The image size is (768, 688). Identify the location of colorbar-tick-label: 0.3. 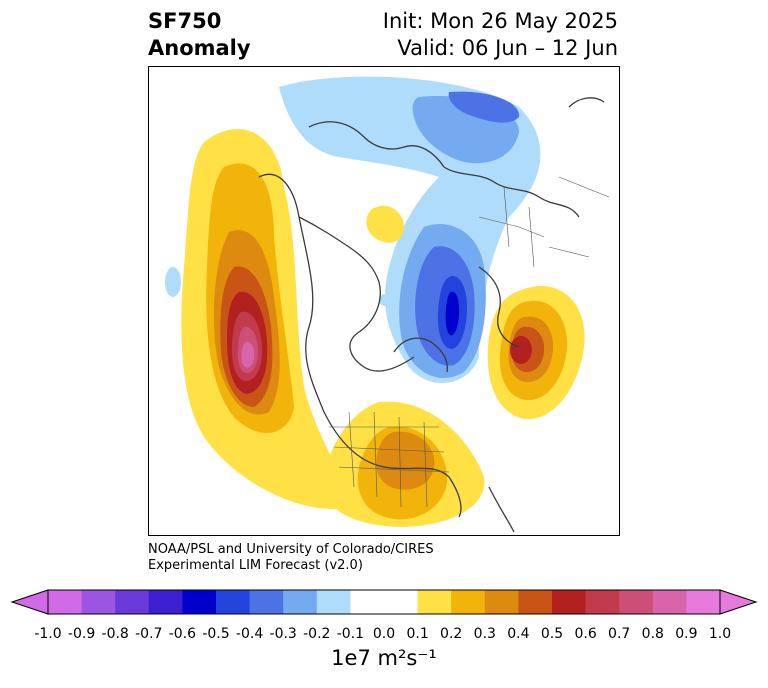
(484, 634).